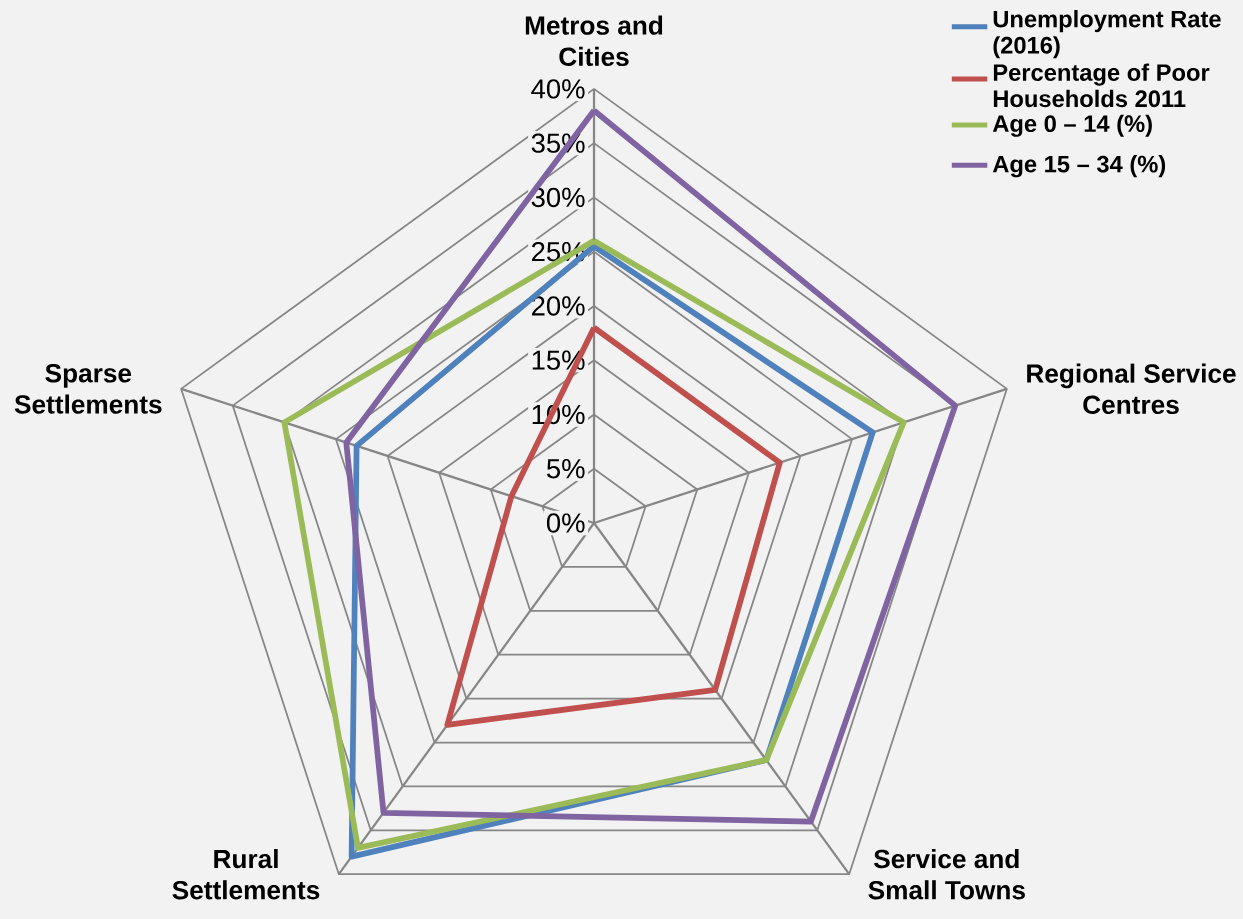  Describe the element at coordinates (1107, 34) in the screenshot. I see `legend-label: Unemployment Rate (2016)` at that location.